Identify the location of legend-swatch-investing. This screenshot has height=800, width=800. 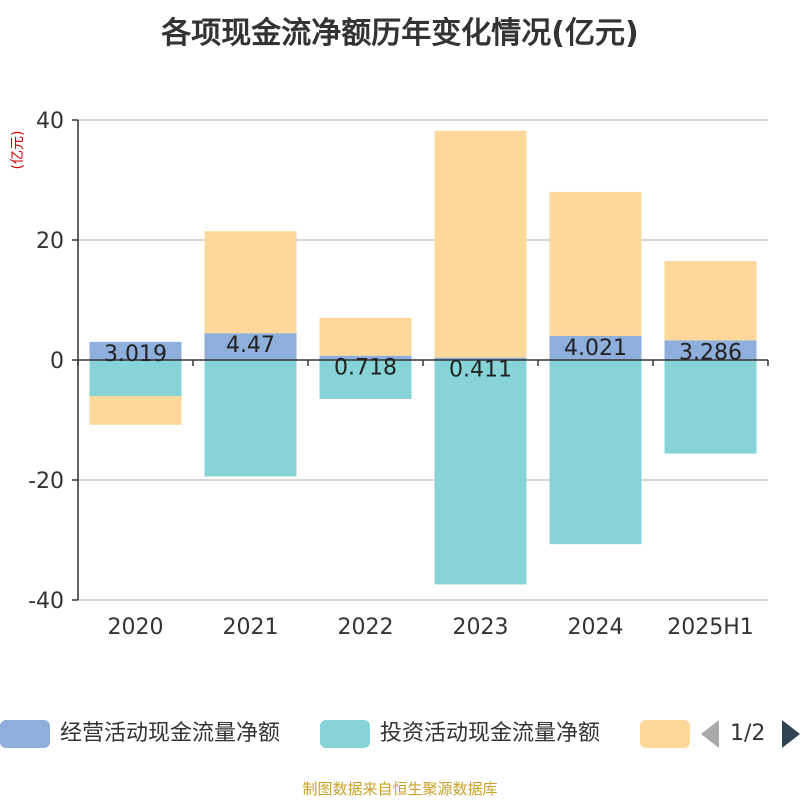
(345, 734).